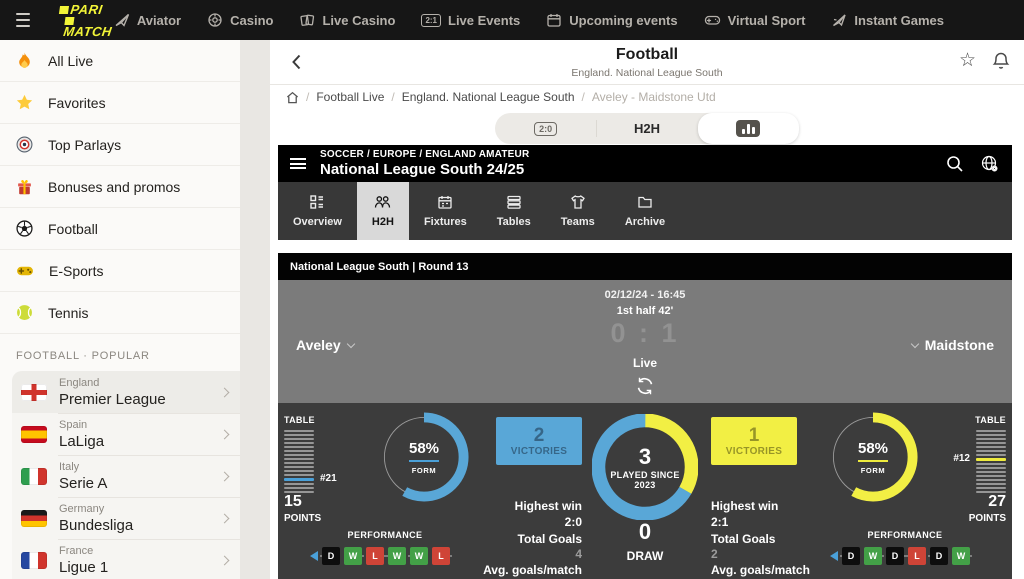 The image size is (1024, 579). Describe the element at coordinates (766, 20) in the screenshot. I see `nav-label: Virtual Sport` at that location.